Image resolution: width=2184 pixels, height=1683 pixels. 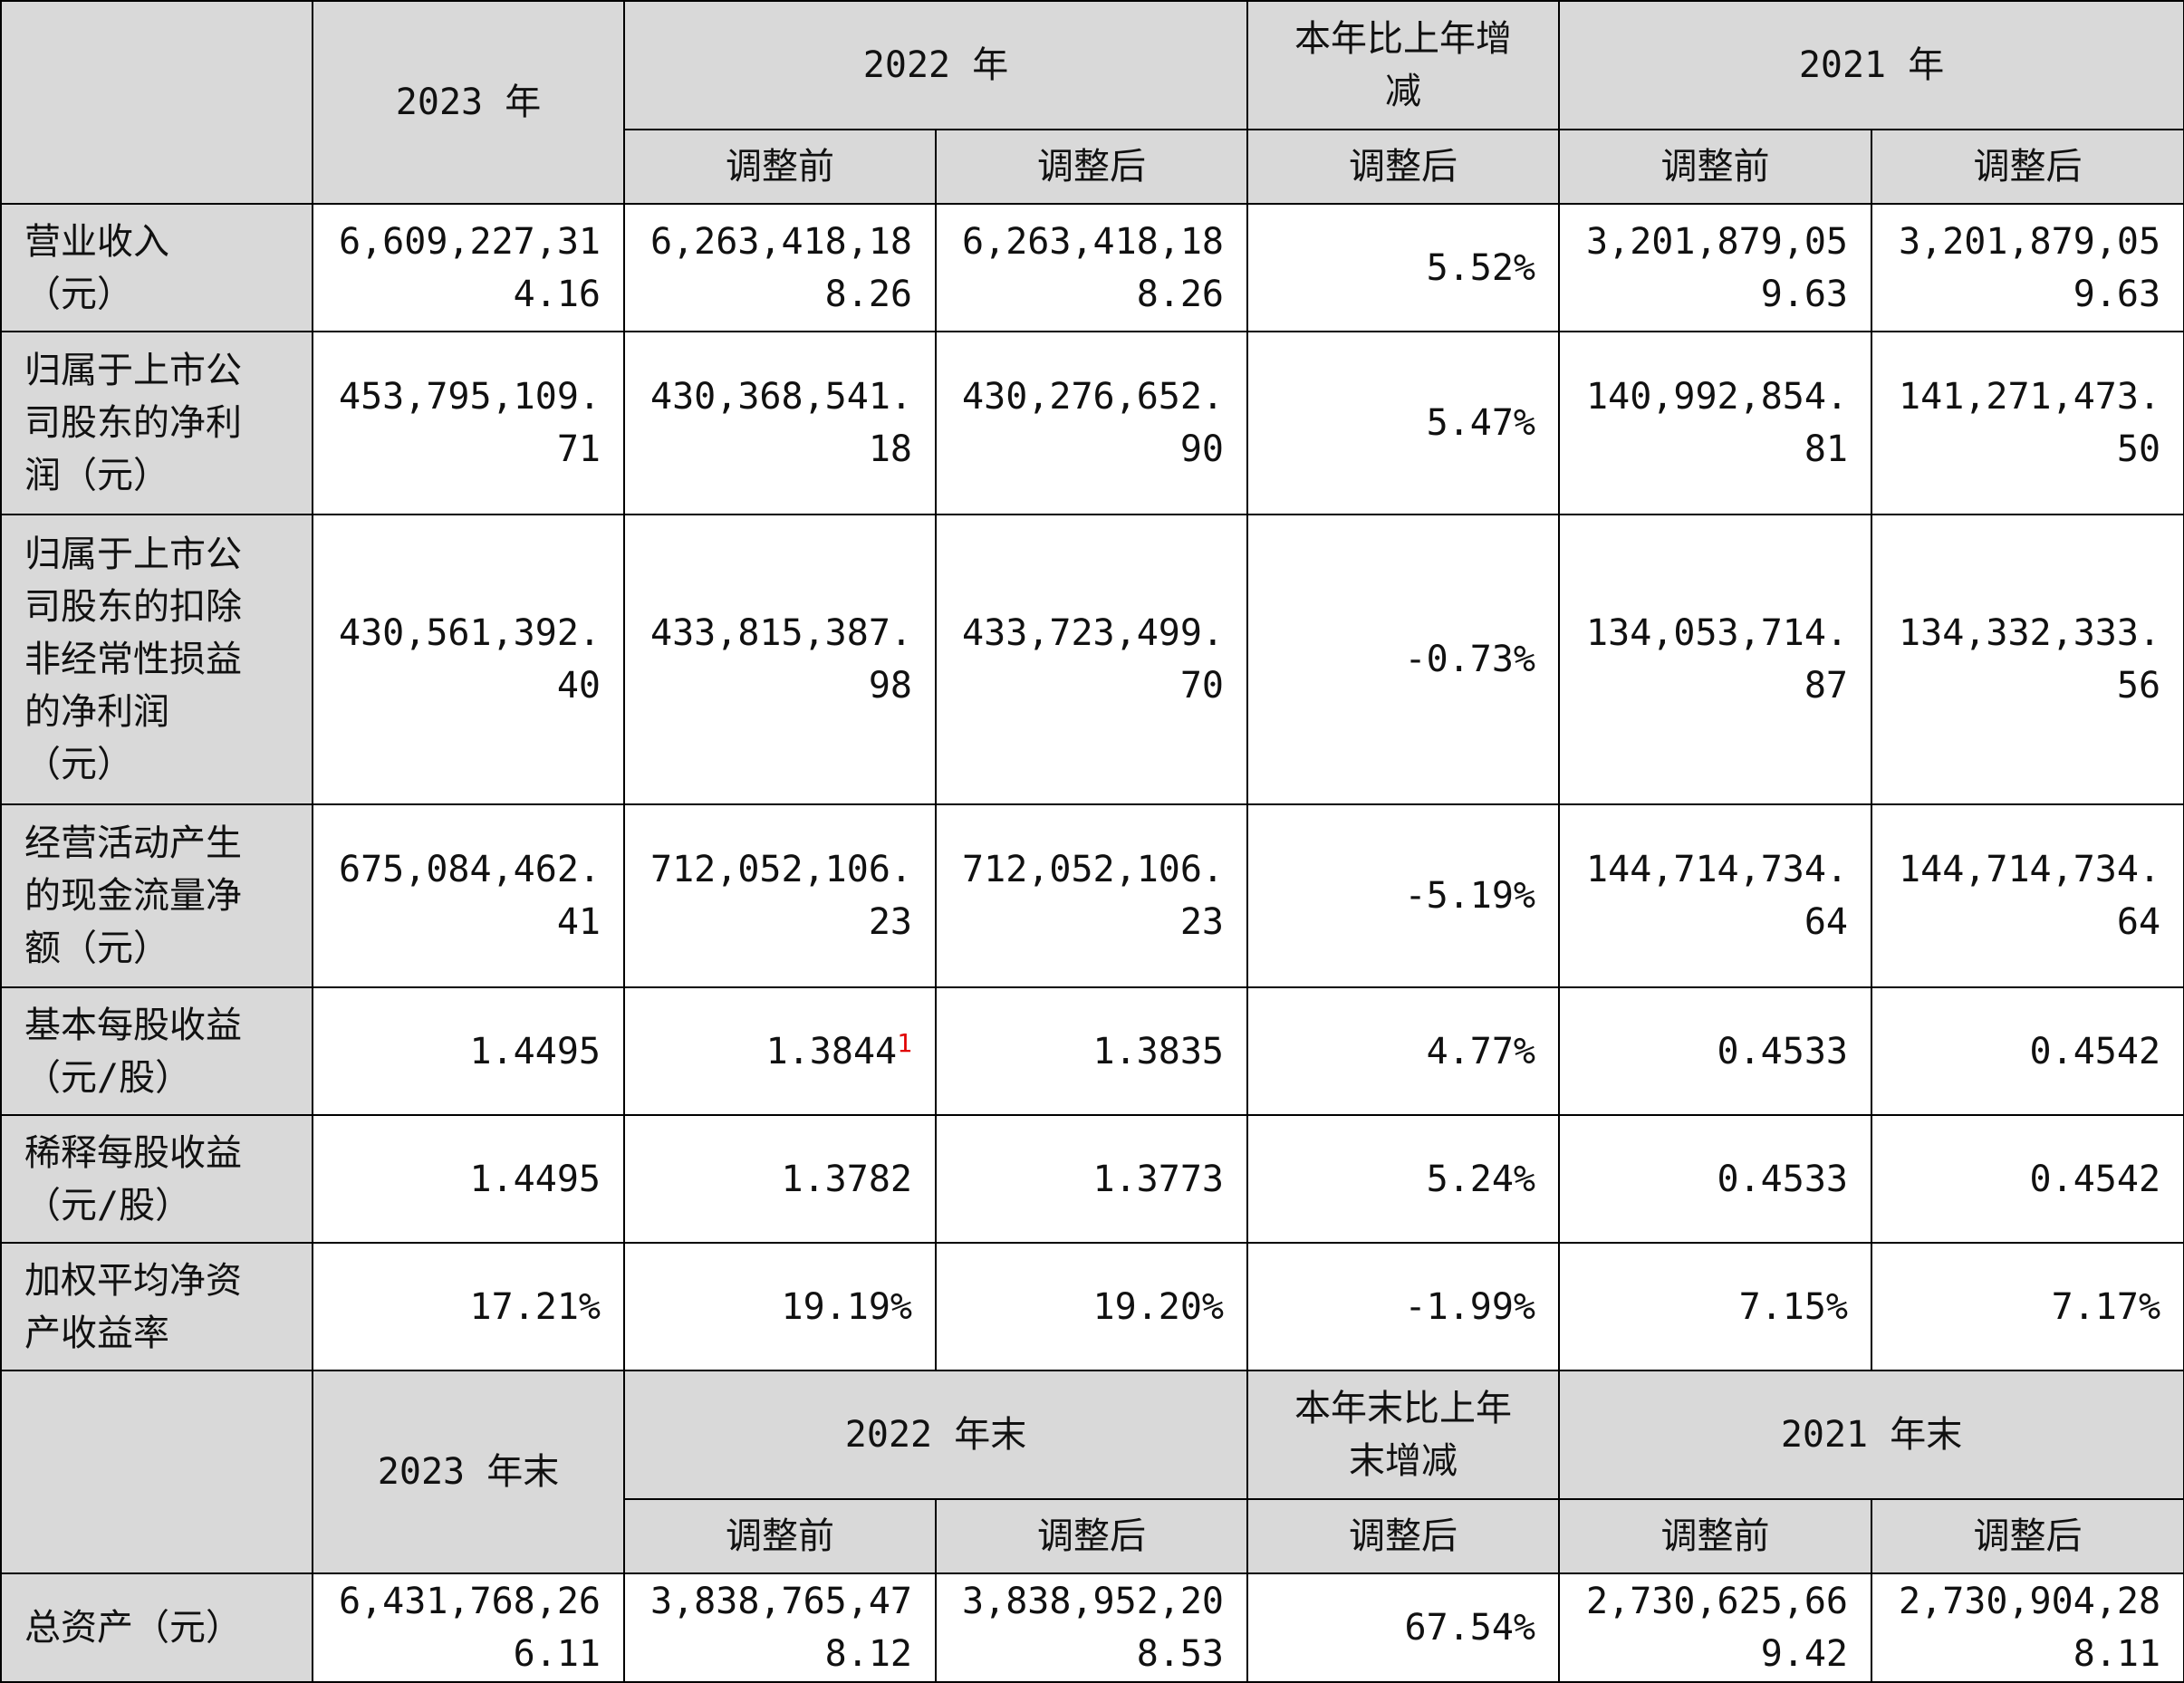 What do you see at coordinates (1715, 896) in the screenshot?
I see `cell-2021-before: 144,714,734. 64` at bounding box center [1715, 896].